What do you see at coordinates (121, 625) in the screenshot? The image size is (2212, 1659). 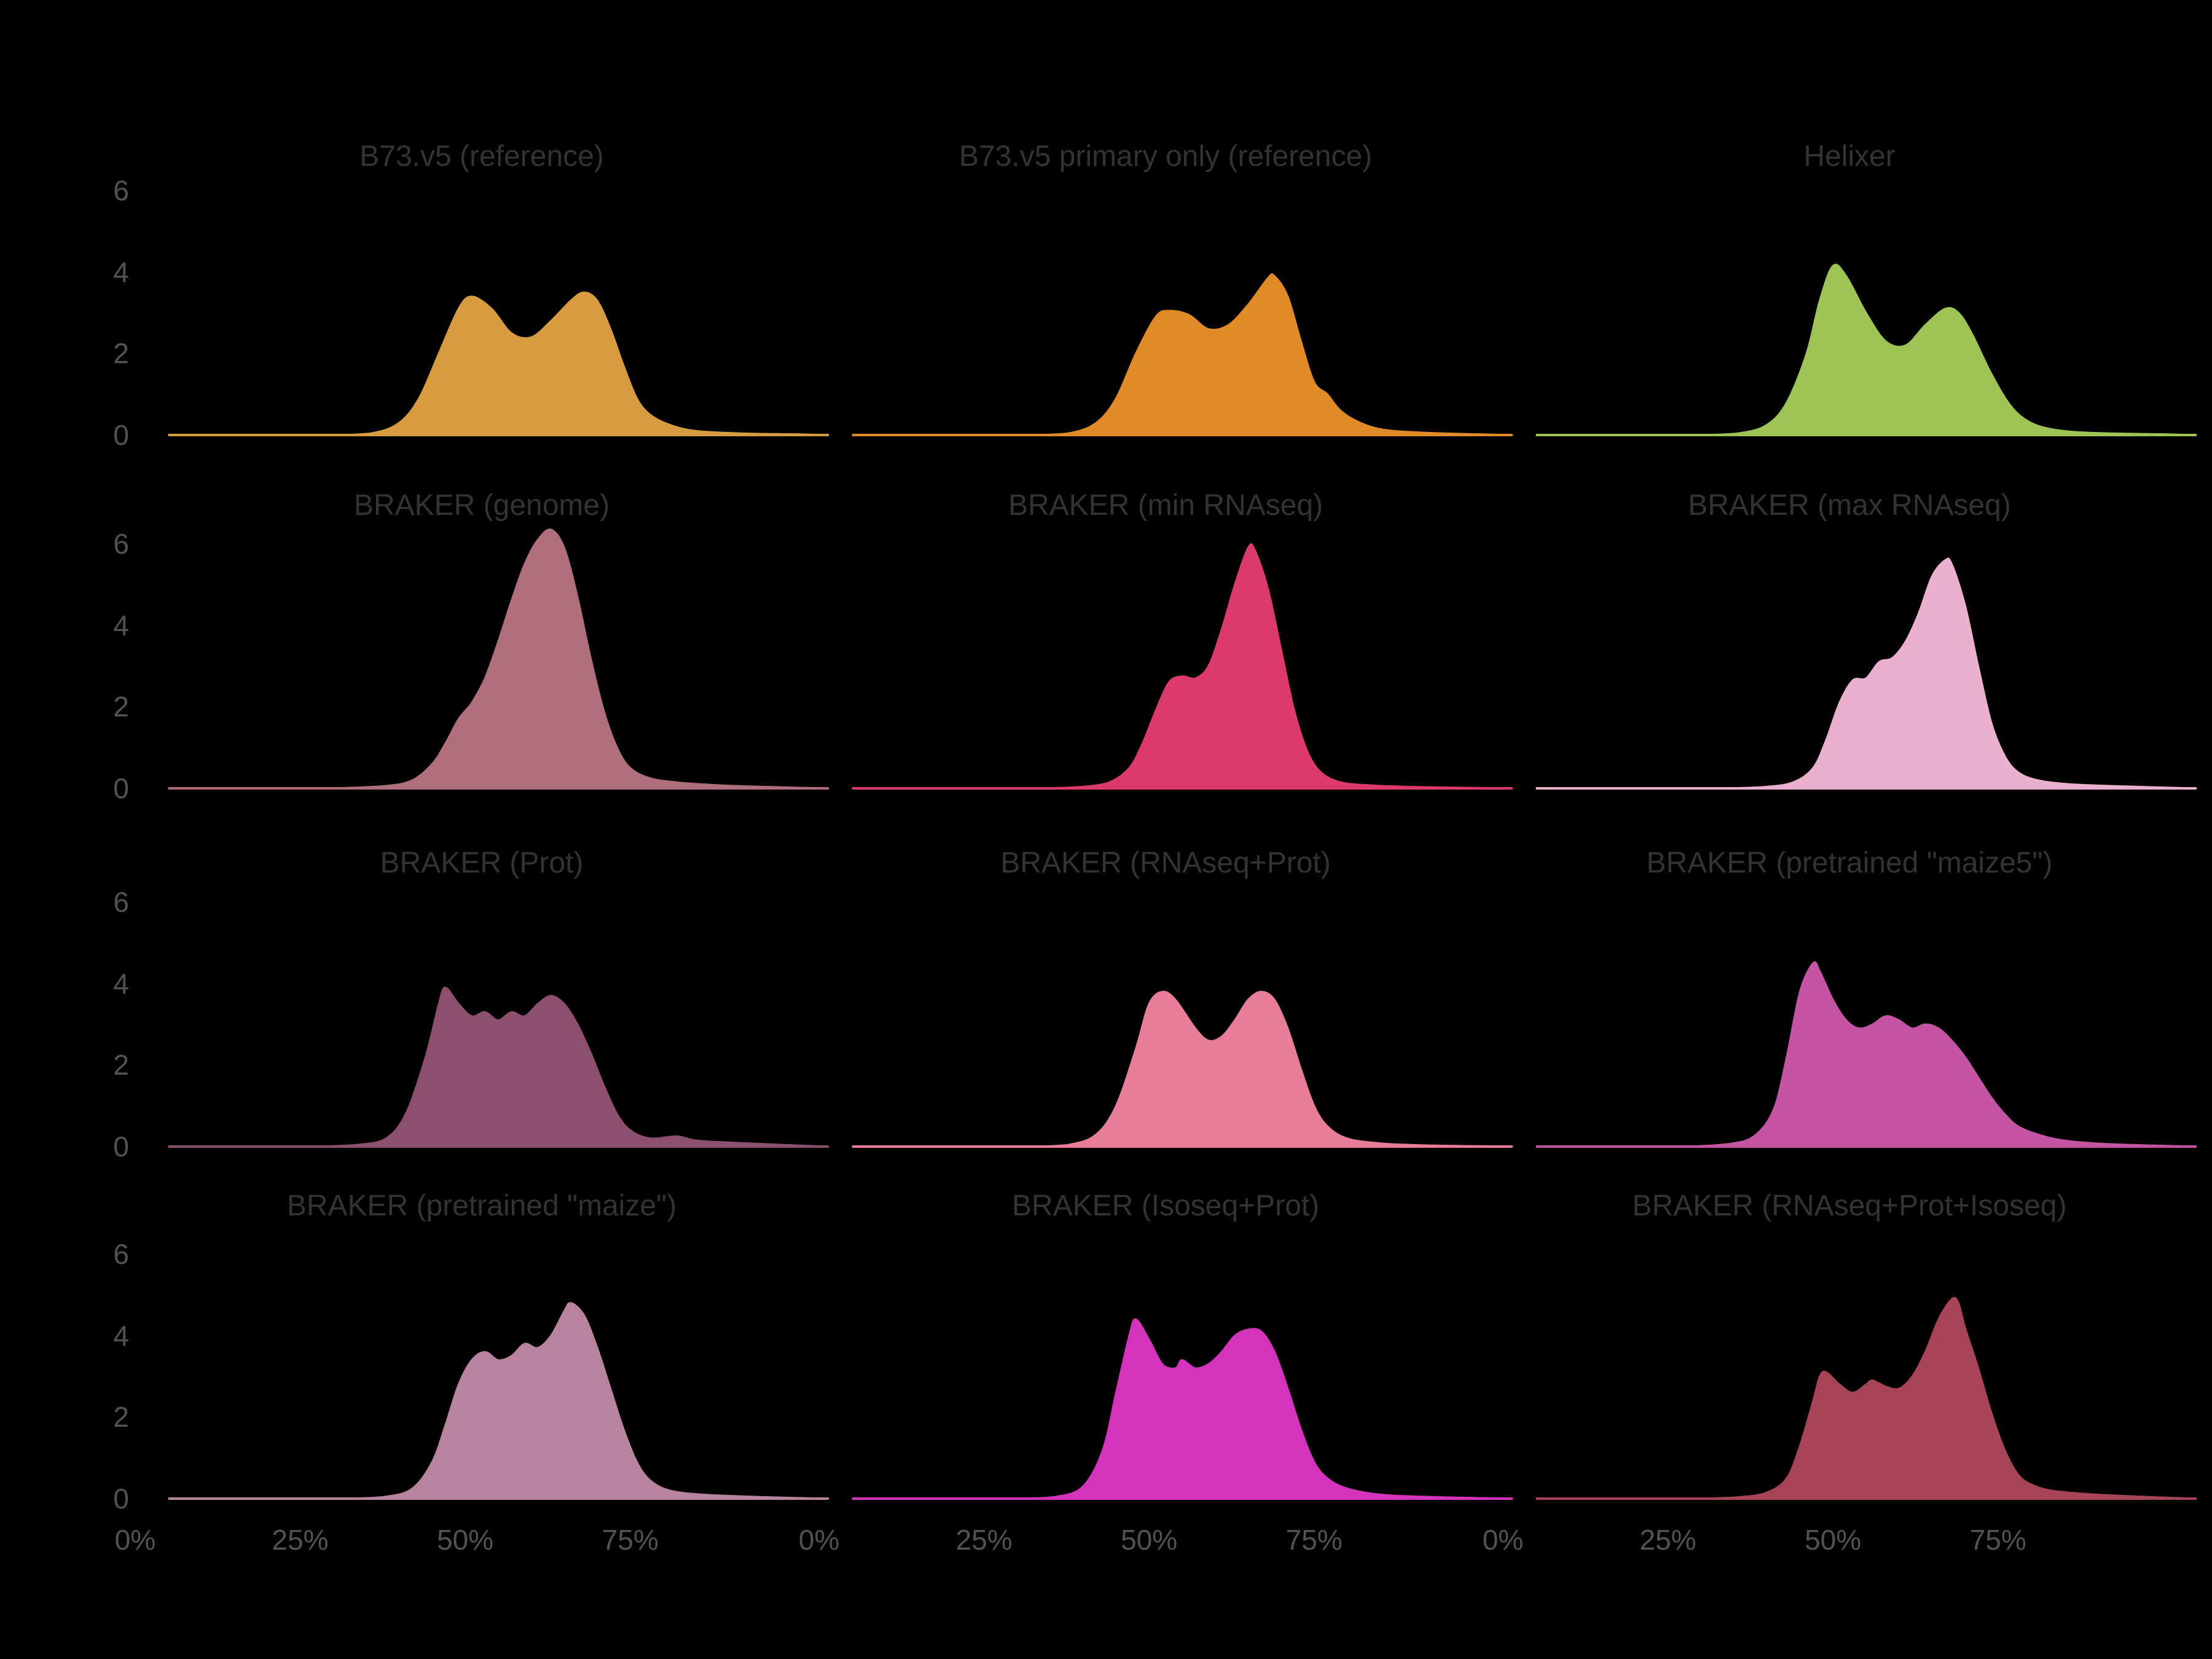 I see `y-tick-label-row2-4: 4` at bounding box center [121, 625].